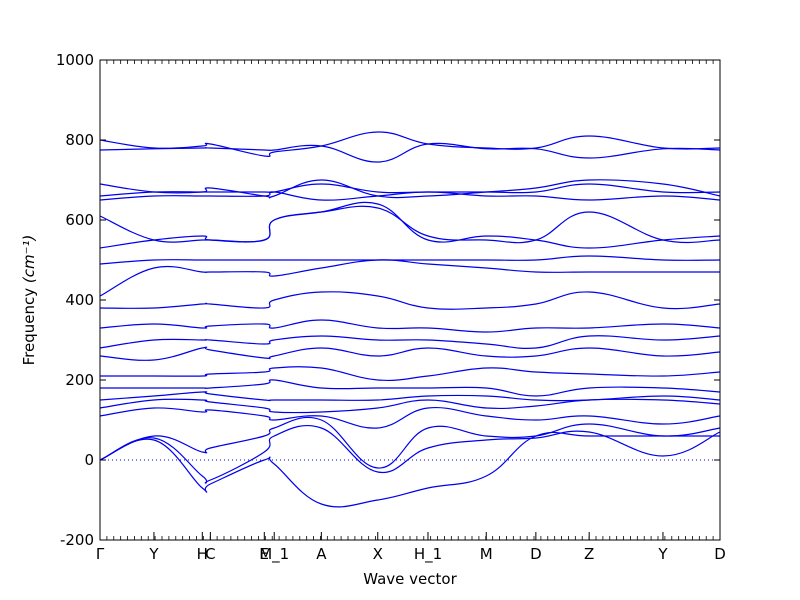  What do you see at coordinates (75, 60) in the screenshot?
I see `y-tick-label: 1000` at bounding box center [75, 60].